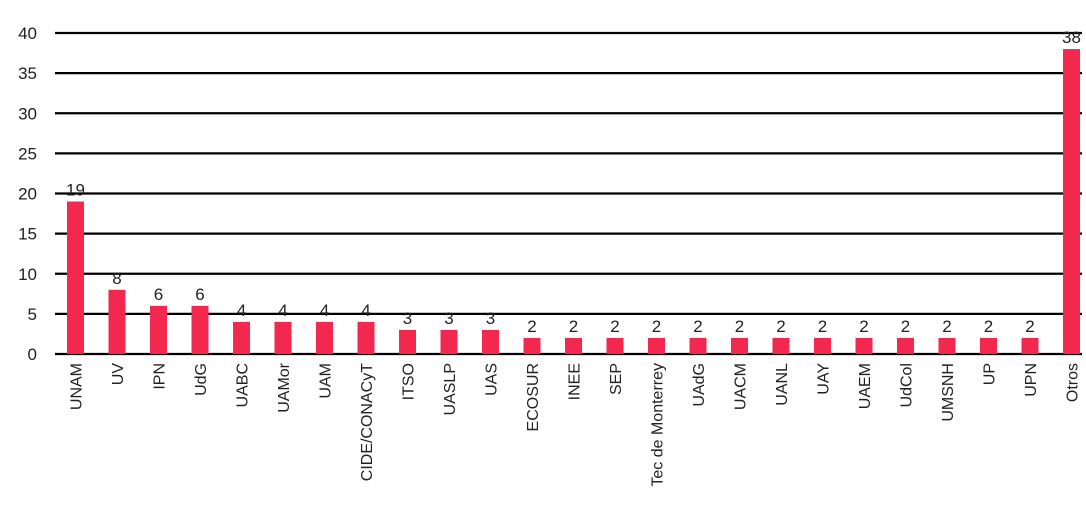  What do you see at coordinates (116, 278) in the screenshot?
I see `data-label: 8` at bounding box center [116, 278].